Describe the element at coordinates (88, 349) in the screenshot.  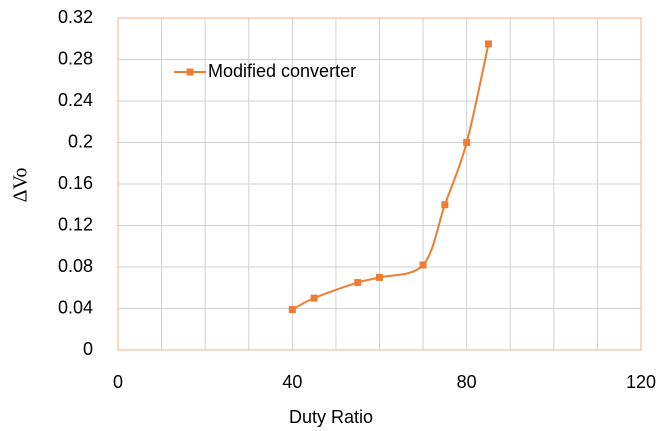
I see `y-tick-label: 0` at that location.